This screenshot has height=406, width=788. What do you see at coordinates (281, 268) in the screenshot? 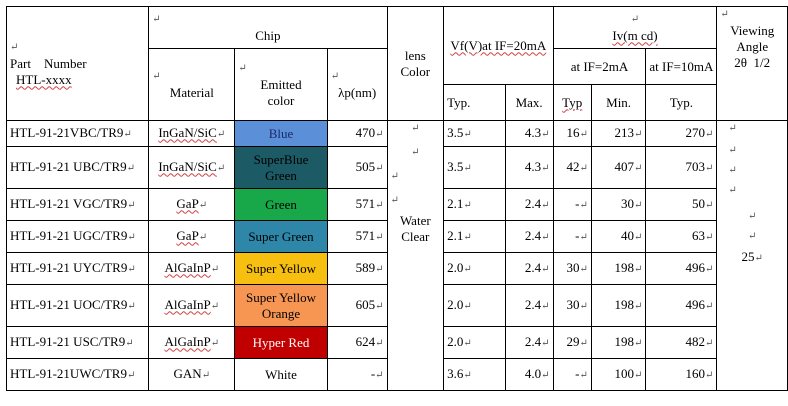
I see `emitted-color-swatch: Super Yellow` at bounding box center [281, 268].